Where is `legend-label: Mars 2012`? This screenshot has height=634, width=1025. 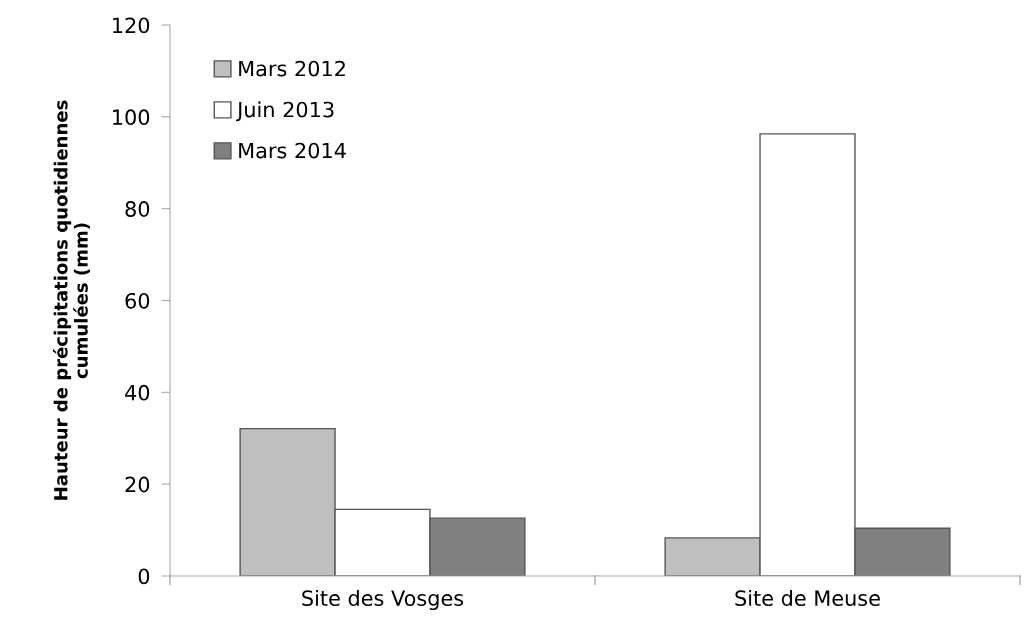 legend-label: Mars 2012 is located at coordinates (292, 68).